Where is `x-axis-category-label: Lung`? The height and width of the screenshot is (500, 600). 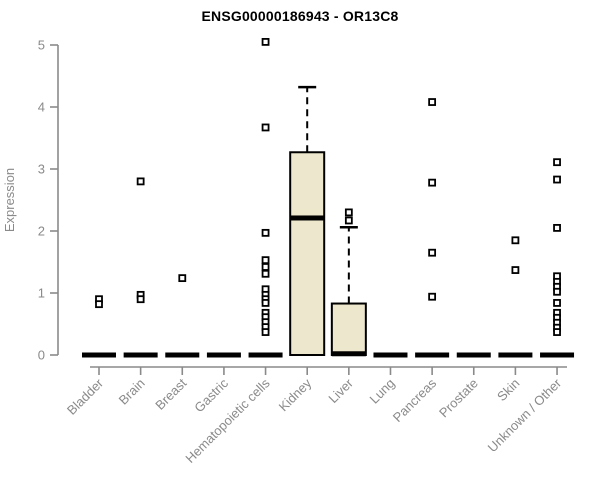 x-axis-category-label: Lung is located at coordinates (382, 391).